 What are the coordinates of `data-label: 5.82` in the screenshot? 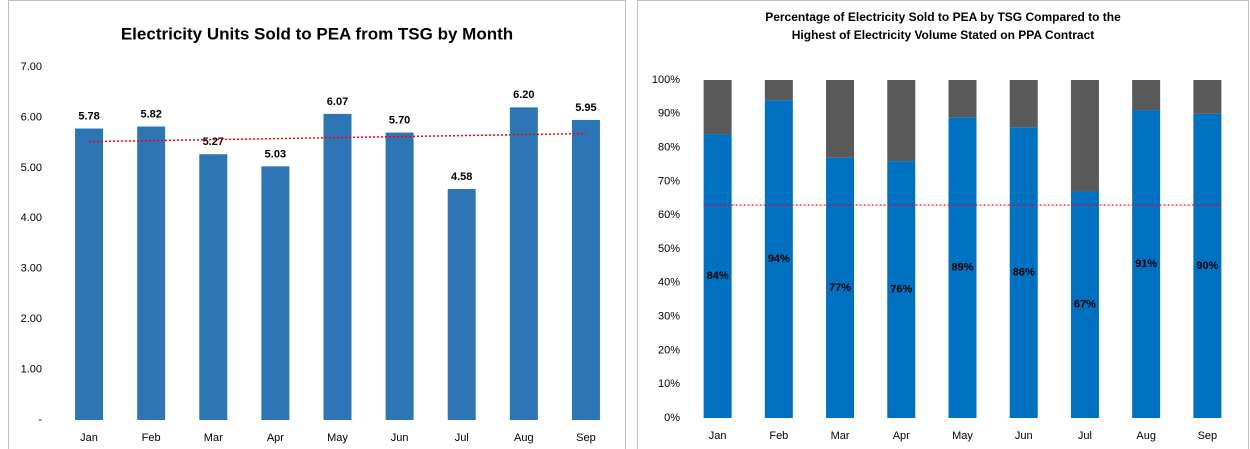 It's located at (150, 114).